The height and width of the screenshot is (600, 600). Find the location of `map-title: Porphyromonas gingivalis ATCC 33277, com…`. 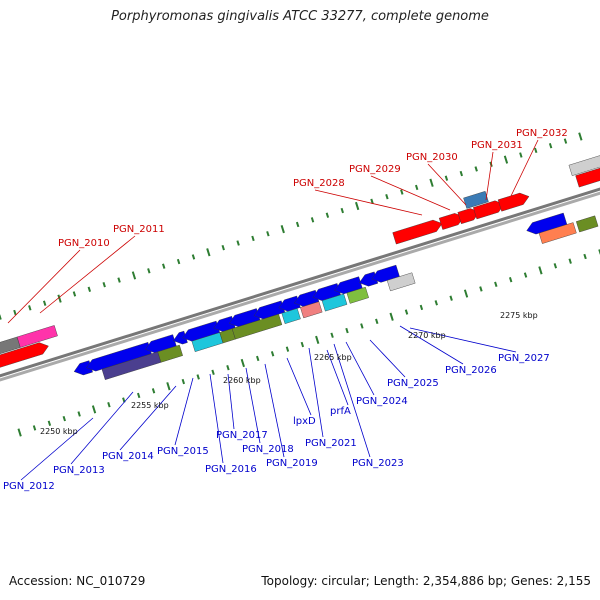

map-title: Porphyromonas gingivalis ATCC 33277, com… is located at coordinates (300, 16).